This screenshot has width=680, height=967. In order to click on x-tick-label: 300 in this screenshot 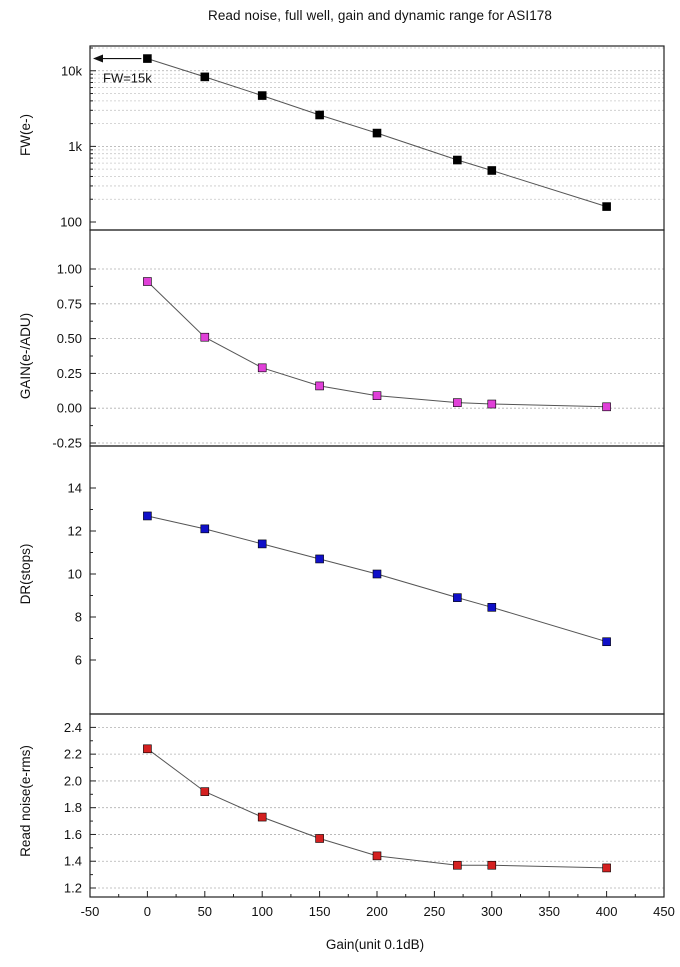, I will do `click(492, 911)`.